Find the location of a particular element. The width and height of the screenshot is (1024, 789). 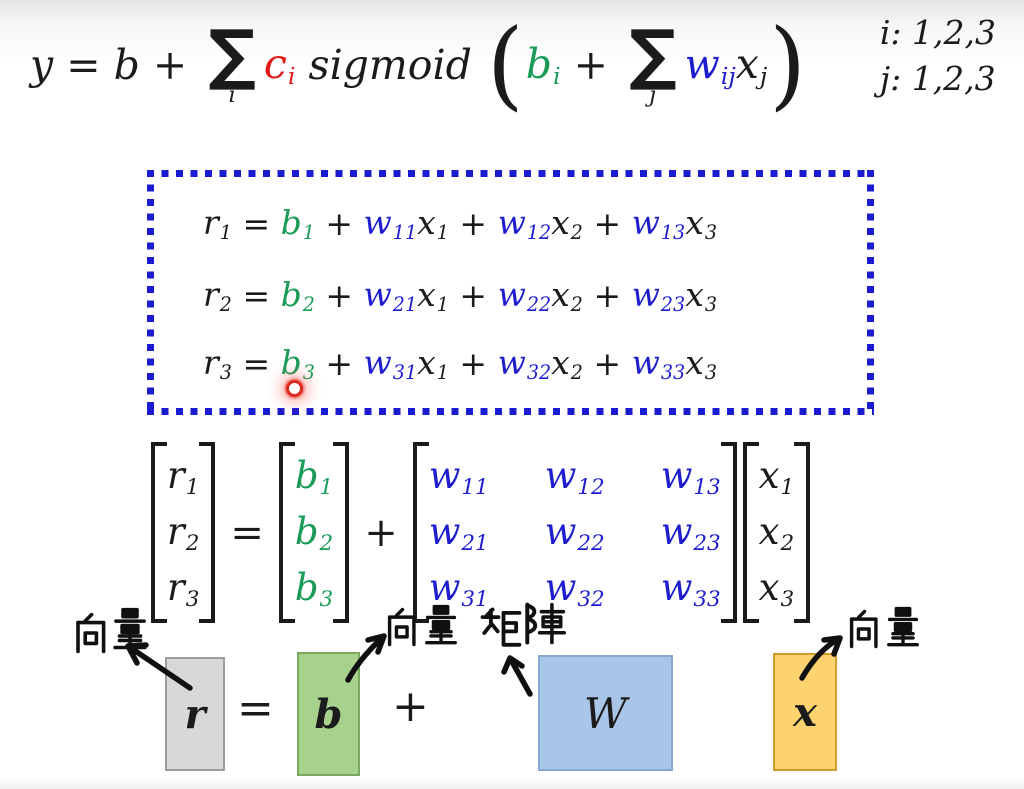

plus-sign: + is located at coordinates (381, 532).